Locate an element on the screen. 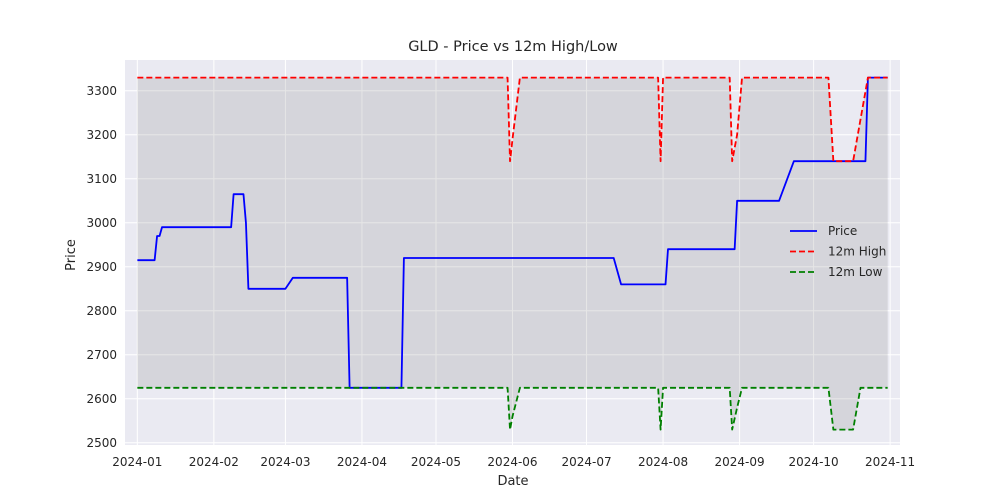 The height and width of the screenshot is (500, 1000). 12m-high-line is located at coordinates (512, 119).